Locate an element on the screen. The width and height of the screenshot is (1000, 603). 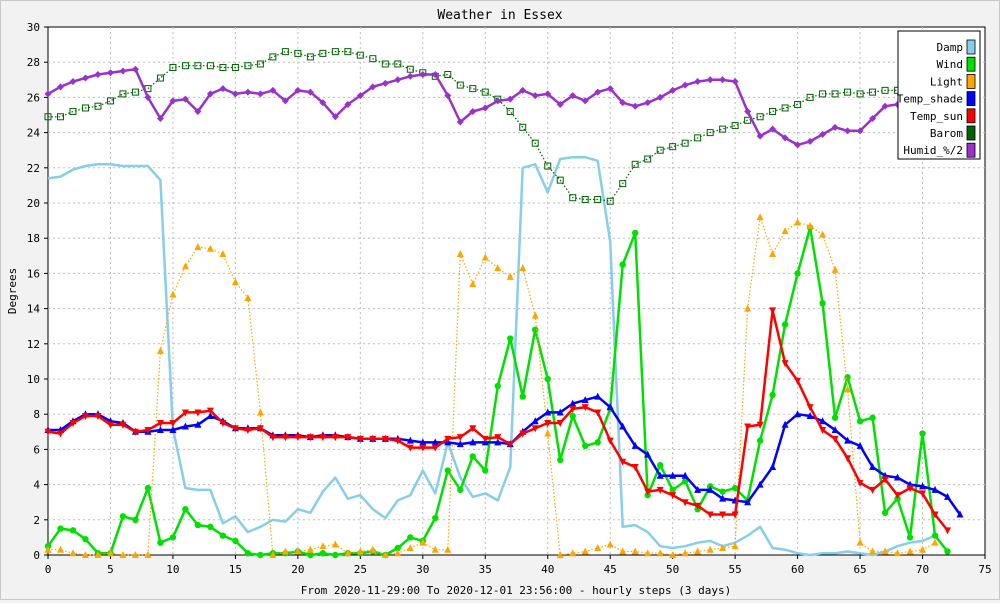
legend-box is located at coordinates (939, 95).